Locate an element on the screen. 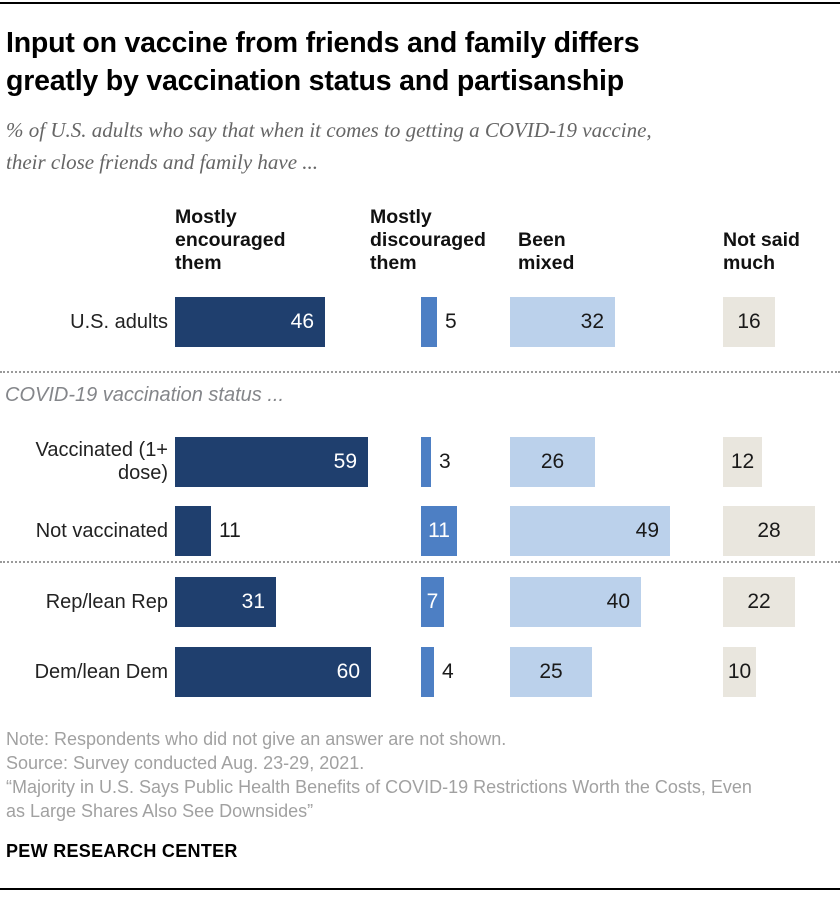 This screenshot has height=898, width=840. bar-value-label: 25 is located at coordinates (551, 671).